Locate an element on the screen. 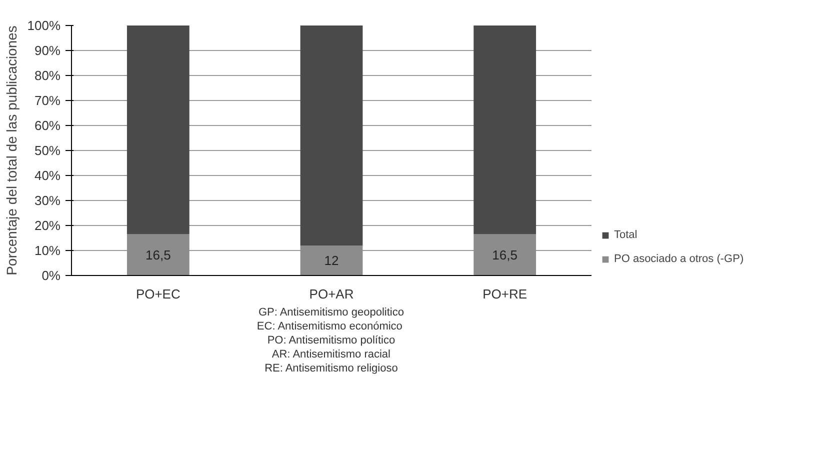 This screenshot has height=449, width=824. text: GP: Antisemitismo geopolitico is located at coordinates (331, 312).